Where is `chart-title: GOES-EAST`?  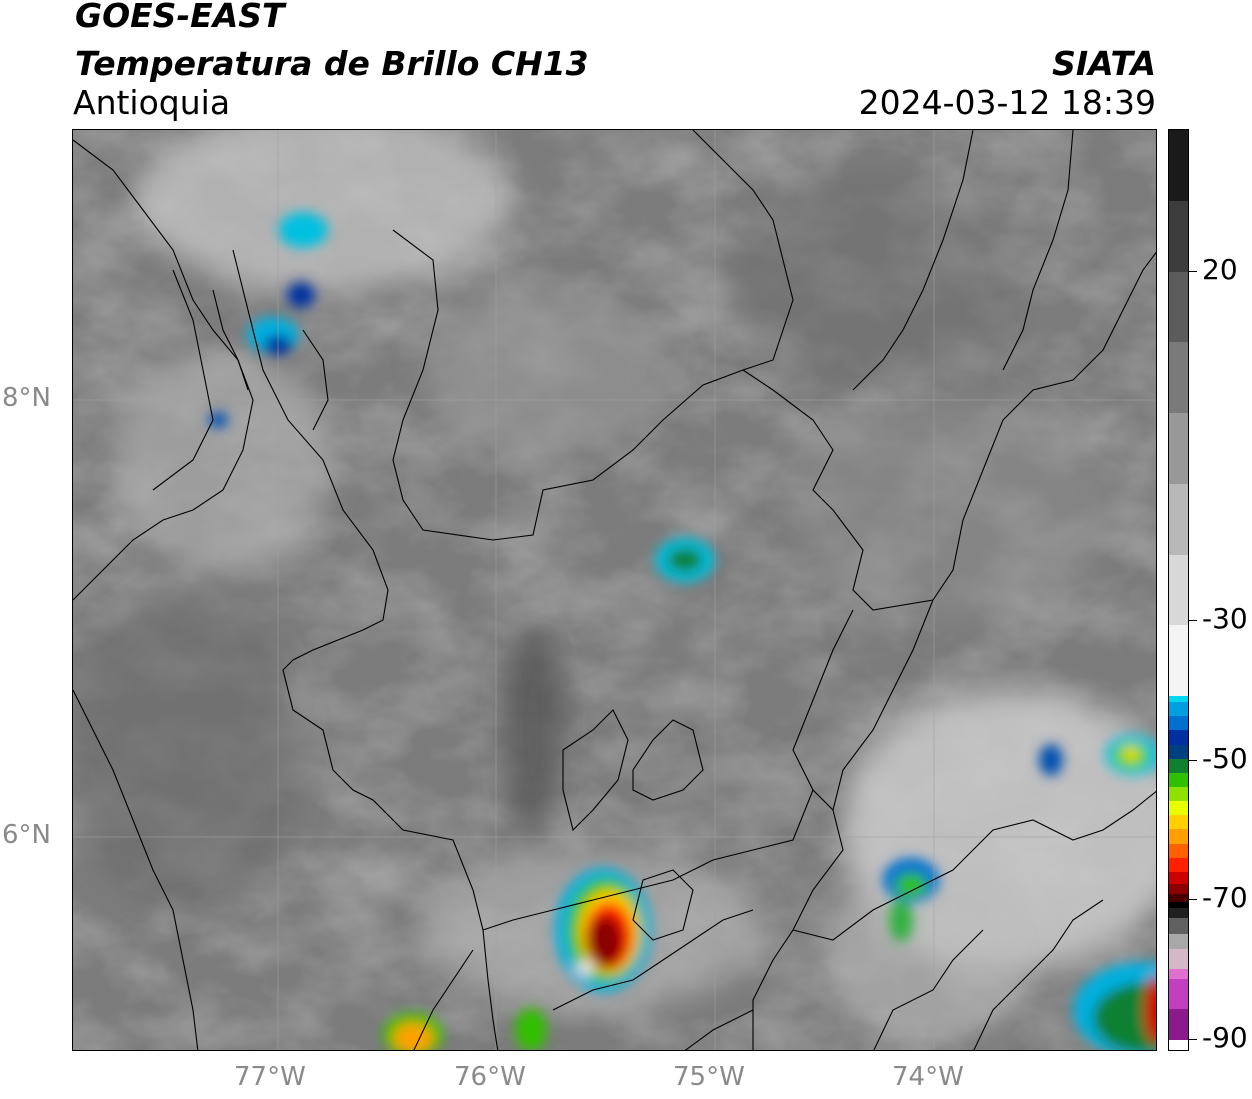
chart-title: GOES-EAST is located at coordinates (180, 17).